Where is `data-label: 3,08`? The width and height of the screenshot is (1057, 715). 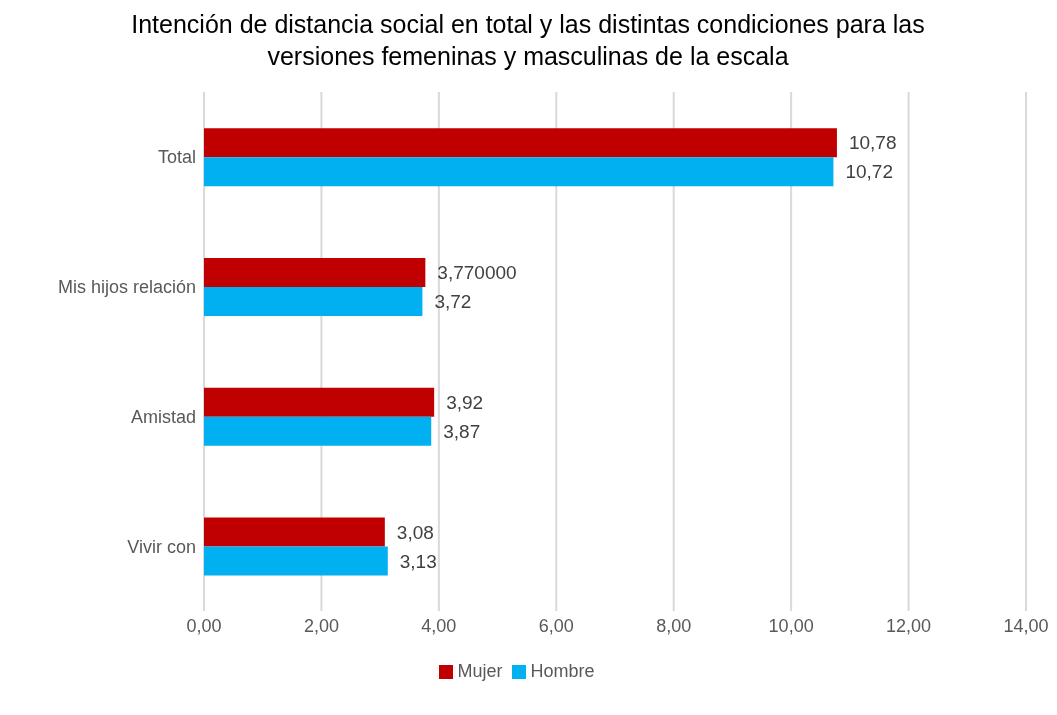
data-label: 3,08 is located at coordinates (415, 532).